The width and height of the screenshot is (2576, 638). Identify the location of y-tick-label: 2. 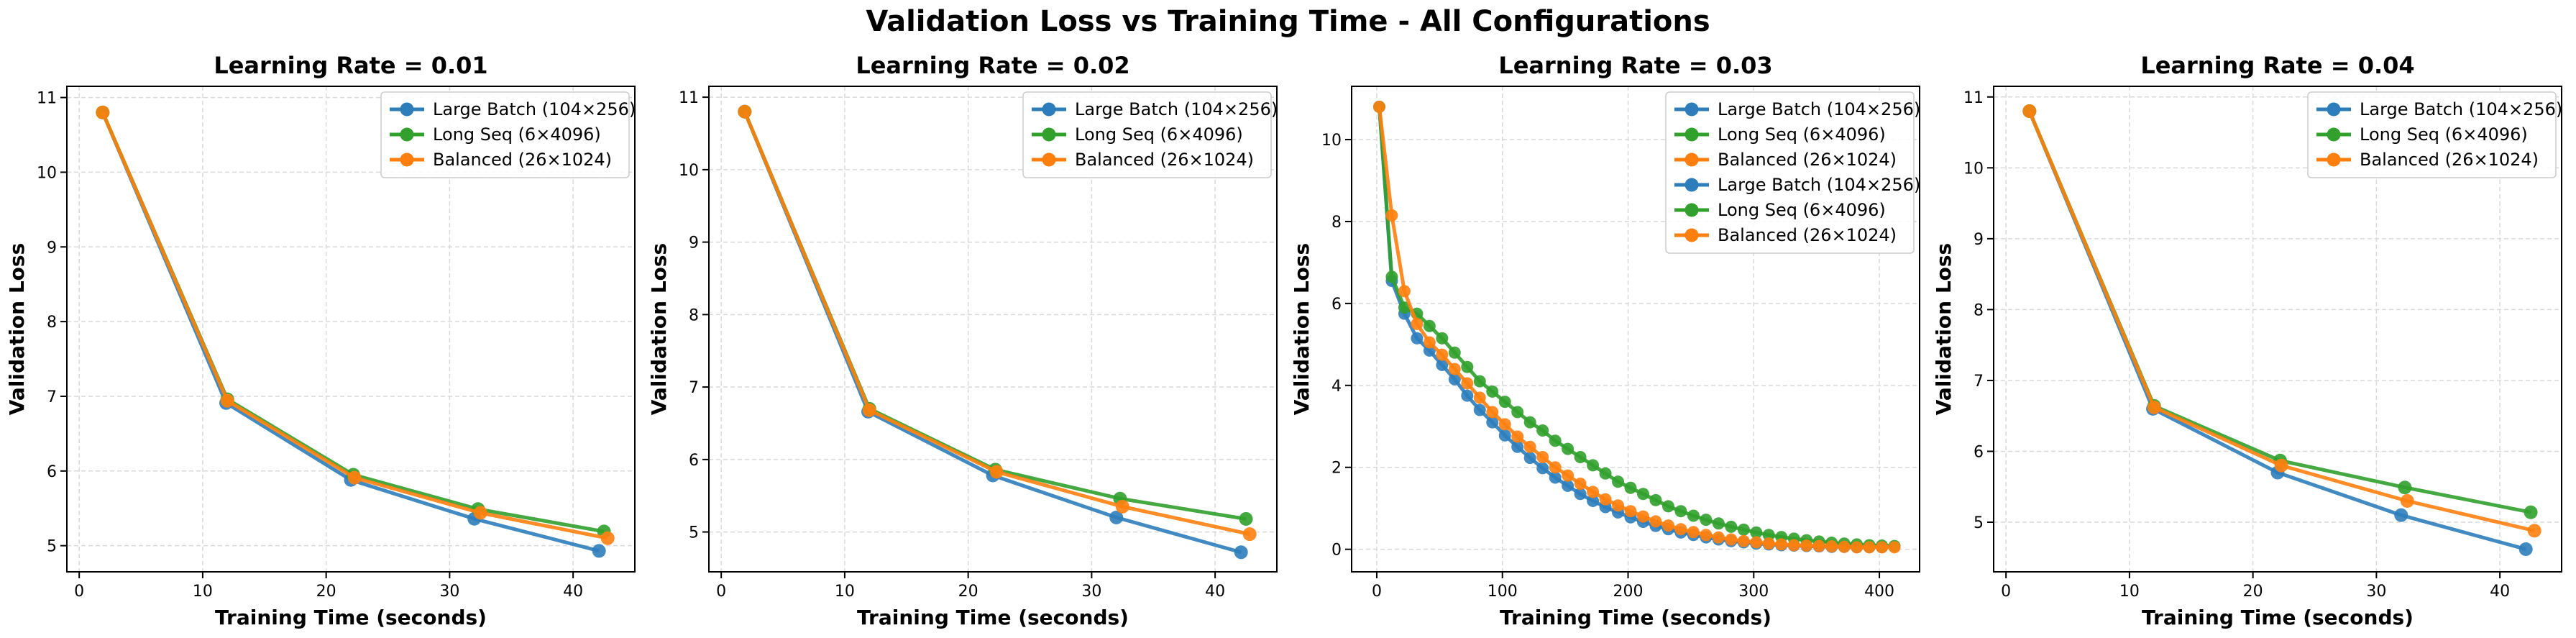
(1336, 469).